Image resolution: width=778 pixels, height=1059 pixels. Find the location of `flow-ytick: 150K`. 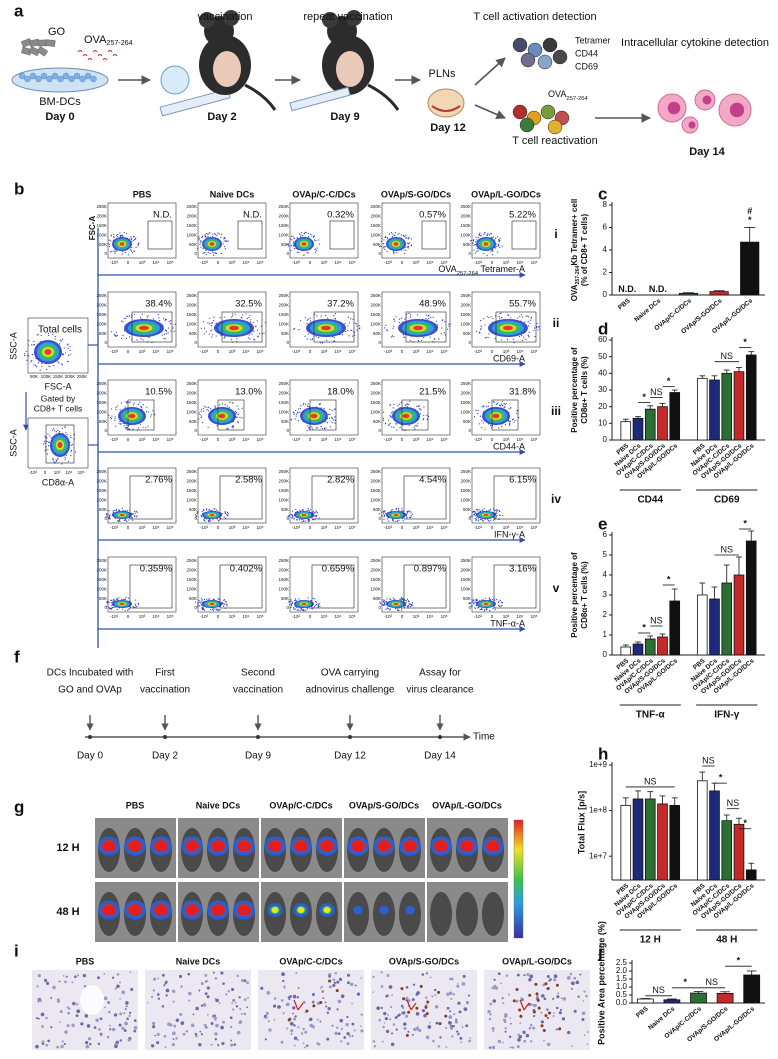

flow-ytick: 150K is located at coordinates (375, 579).